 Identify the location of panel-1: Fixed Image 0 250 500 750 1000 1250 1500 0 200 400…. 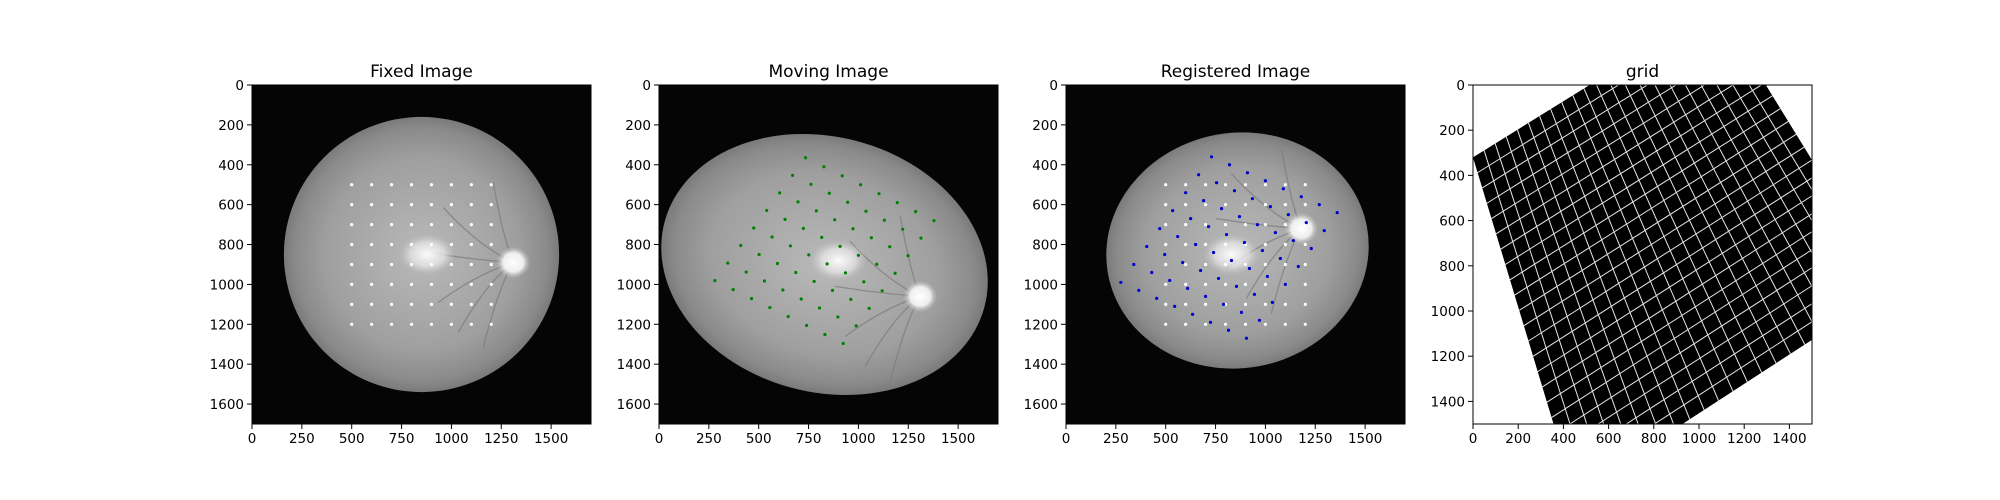
(401, 254).